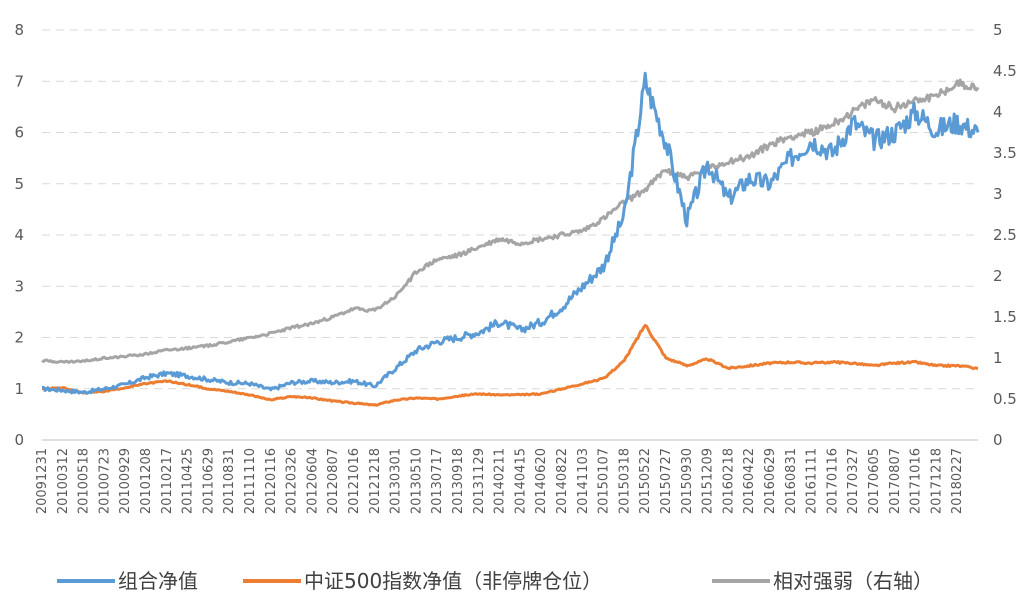 The image size is (1035, 609). I want to click on x-axis-tick-label: 20161111, so click(812, 481).